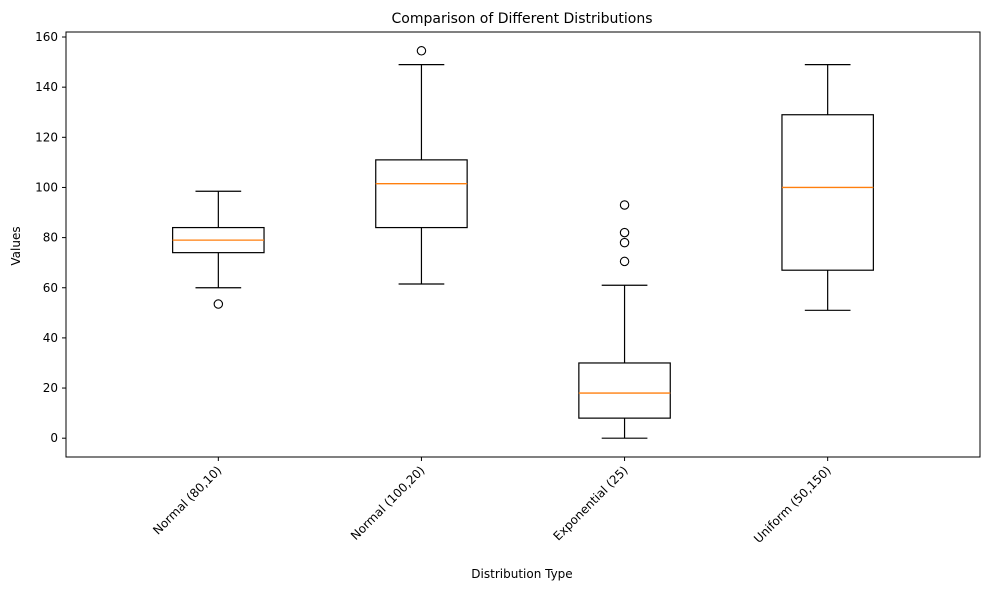 The height and width of the screenshot is (590, 989). Describe the element at coordinates (54, 438) in the screenshot. I see `y-tick-label: 0` at that location.